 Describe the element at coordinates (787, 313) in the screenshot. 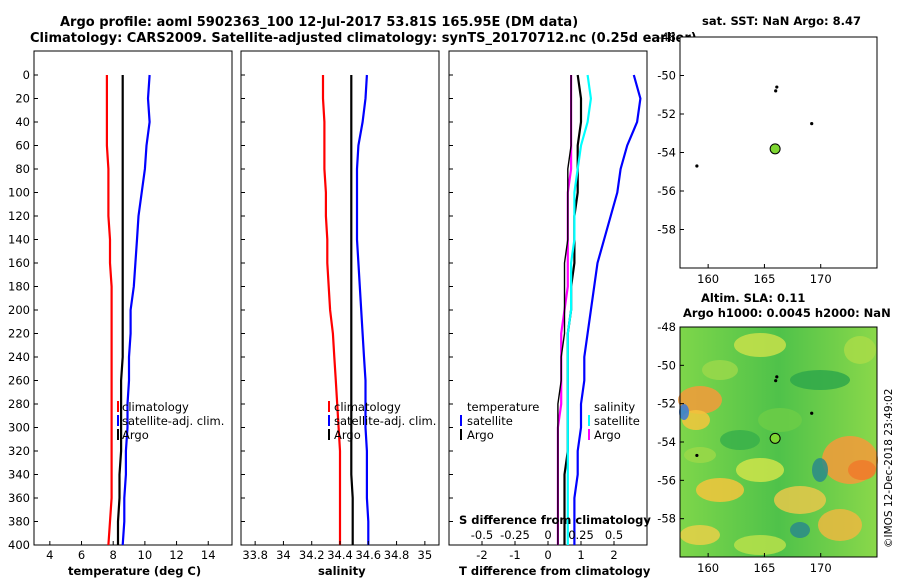

I see `sla-map-title-2: Argo h1000: 0.0045 h2000: NaN` at that location.